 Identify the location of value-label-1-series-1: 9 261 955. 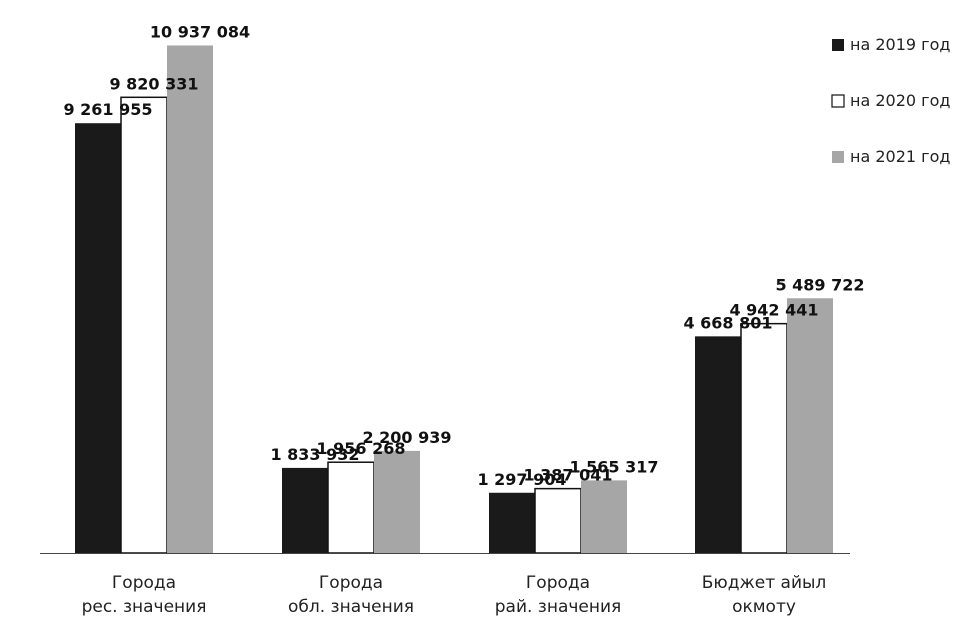
(107, 109).